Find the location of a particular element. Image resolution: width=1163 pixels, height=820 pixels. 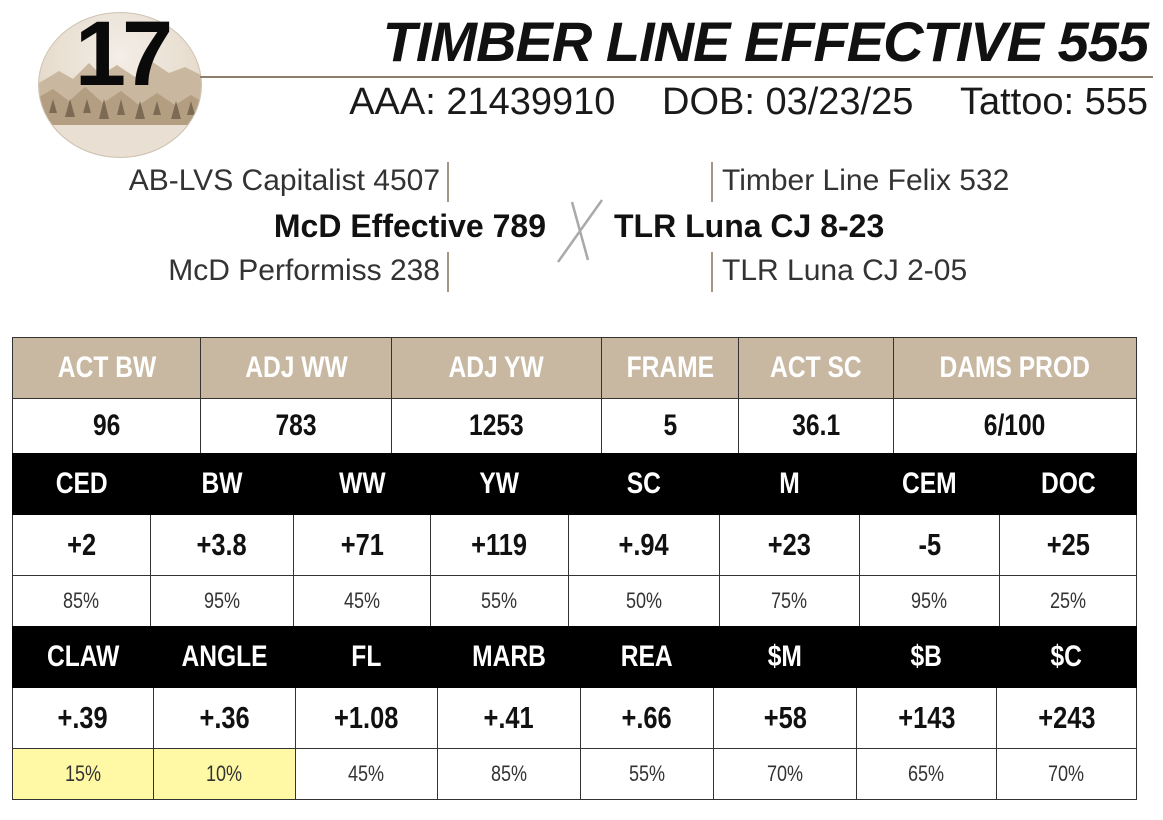

epd-value-row: +.39 +.36 +1.08 +.41 +.66 +58 +143 +243 is located at coordinates (574, 718).